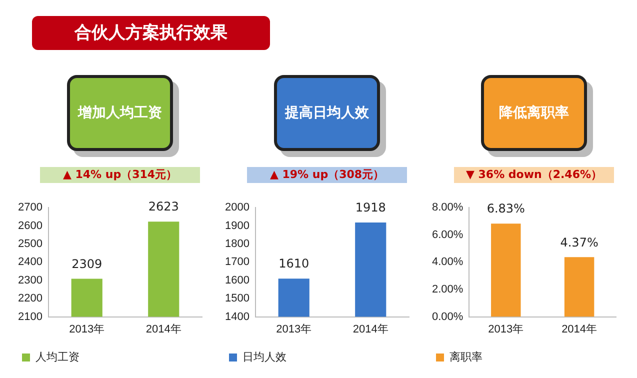  Describe the element at coordinates (448, 262) in the screenshot. I see `y-tick-label: 4.00%` at that location.